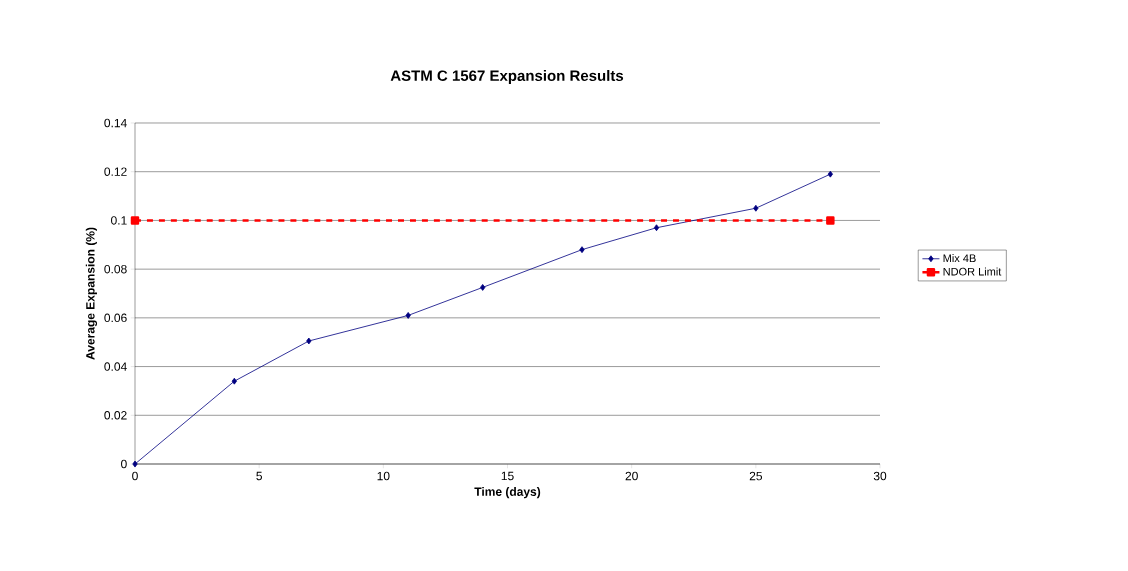 This screenshot has height=571, width=1128. Describe the element at coordinates (115, 123) in the screenshot. I see `y-tick-label: 0.14` at that location.